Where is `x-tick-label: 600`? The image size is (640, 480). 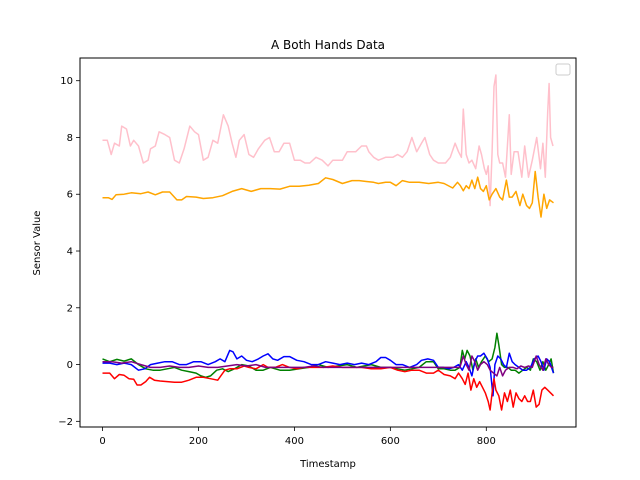 x-tick-label: 600 is located at coordinates (390, 441).